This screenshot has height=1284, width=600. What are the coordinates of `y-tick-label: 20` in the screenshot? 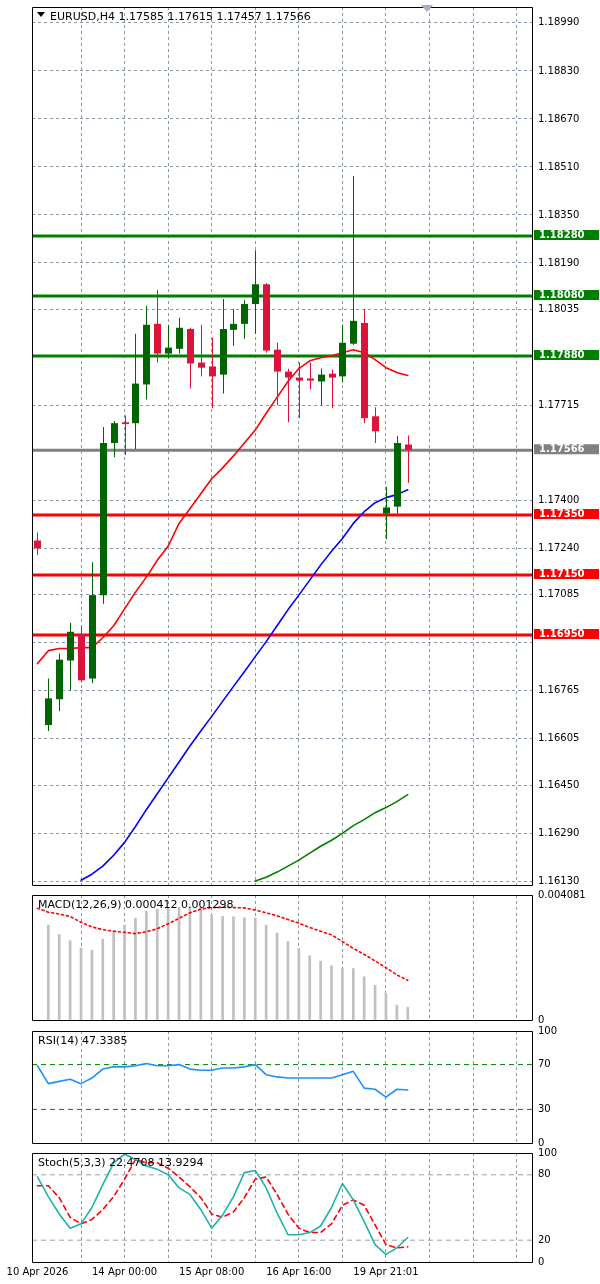 It's located at (544, 1239).